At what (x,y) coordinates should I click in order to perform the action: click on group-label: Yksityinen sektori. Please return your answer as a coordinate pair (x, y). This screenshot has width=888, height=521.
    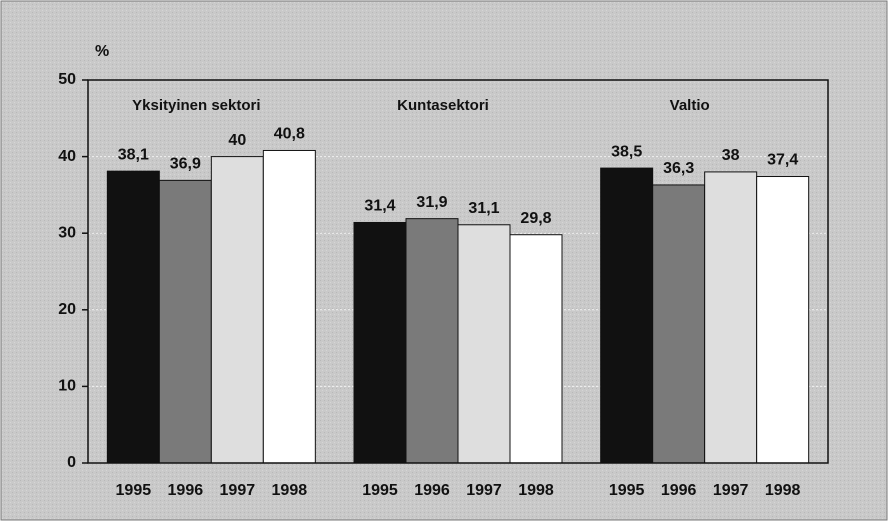
    Looking at the image, I should click on (196, 105).